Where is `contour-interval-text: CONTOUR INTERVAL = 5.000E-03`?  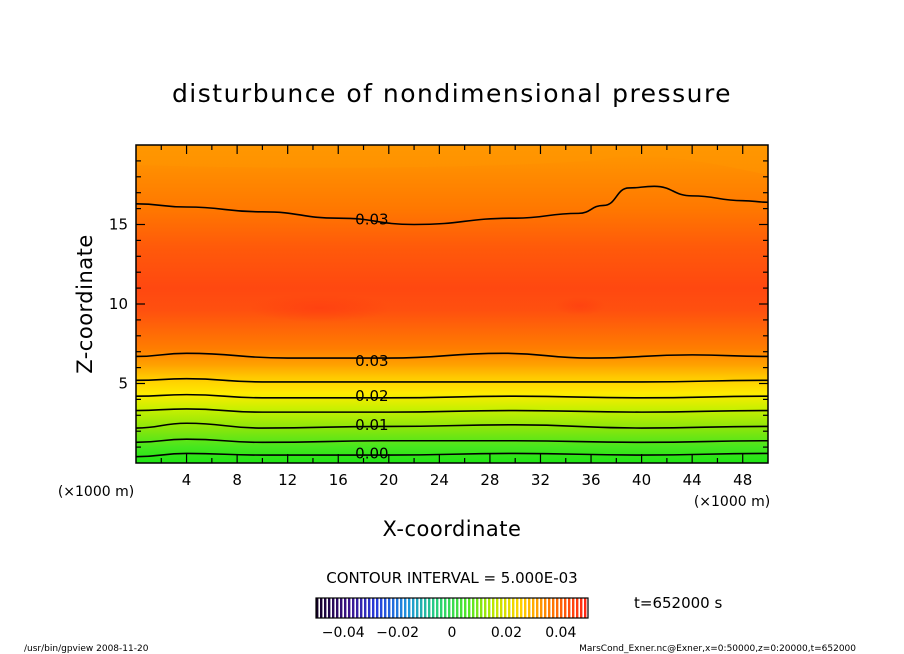
contour-interval-text: CONTOUR INTERVAL = 5.000E-03 is located at coordinates (451, 578).